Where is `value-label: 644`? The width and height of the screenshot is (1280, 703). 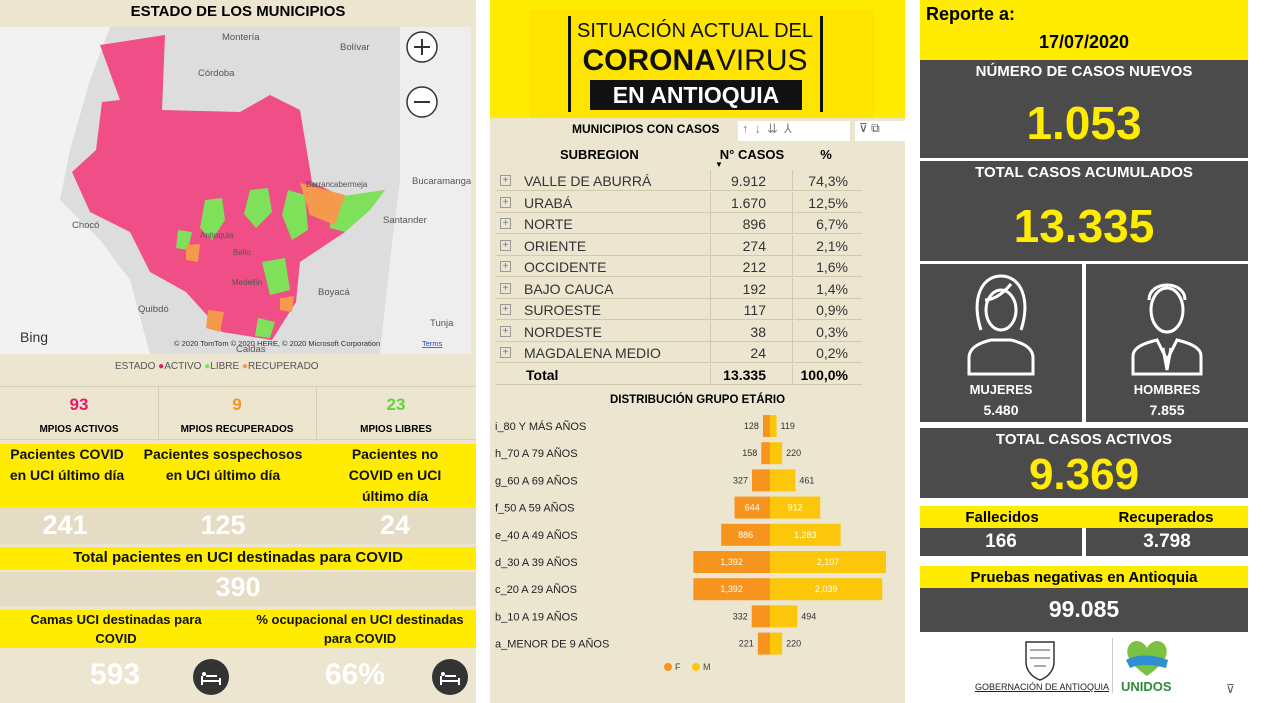 value-label: 644 is located at coordinates (752, 508).